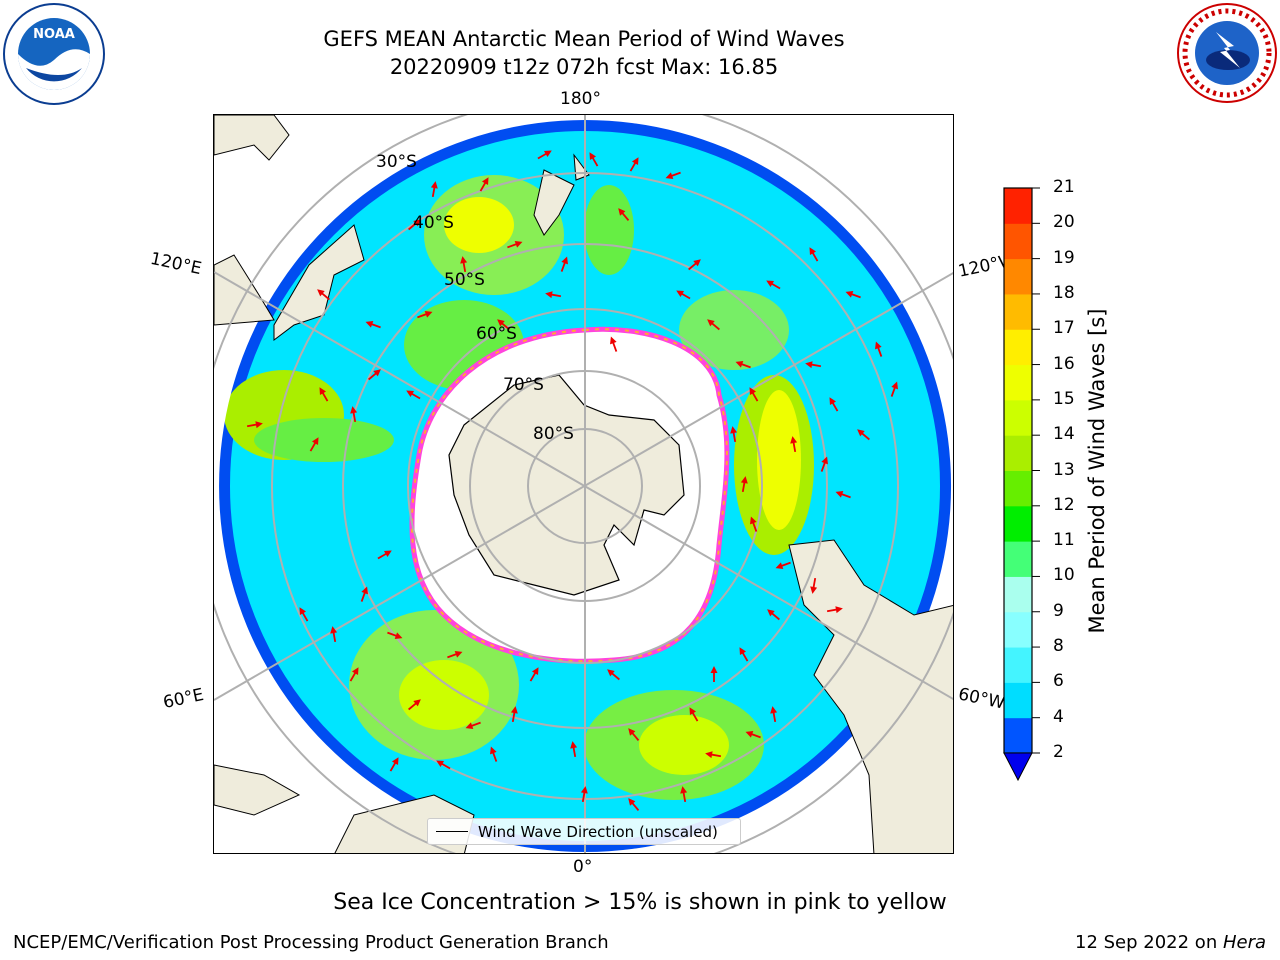 Image resolution: width=1280 pixels, height=960 pixels. What do you see at coordinates (1064, 504) in the screenshot?
I see `colorbar-tick-label: 12` at bounding box center [1064, 504].